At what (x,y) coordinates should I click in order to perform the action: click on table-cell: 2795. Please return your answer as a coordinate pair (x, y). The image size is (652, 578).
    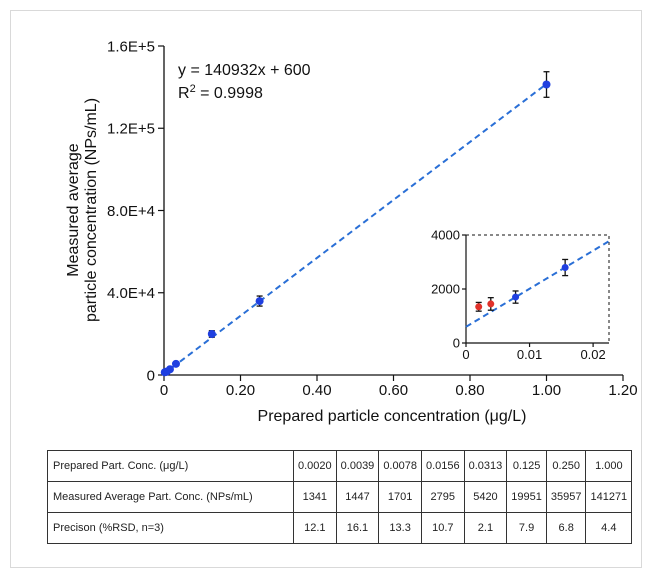
    Looking at the image, I should click on (442, 497).